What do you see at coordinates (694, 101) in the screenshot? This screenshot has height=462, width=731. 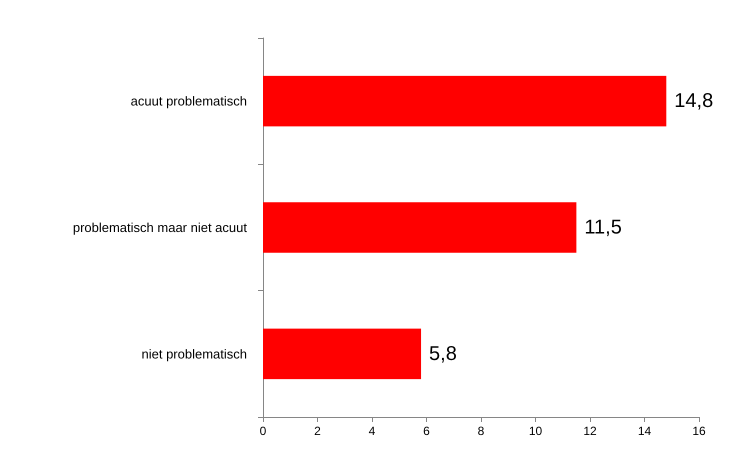 I see `data-label: 14,8` at bounding box center [694, 101].